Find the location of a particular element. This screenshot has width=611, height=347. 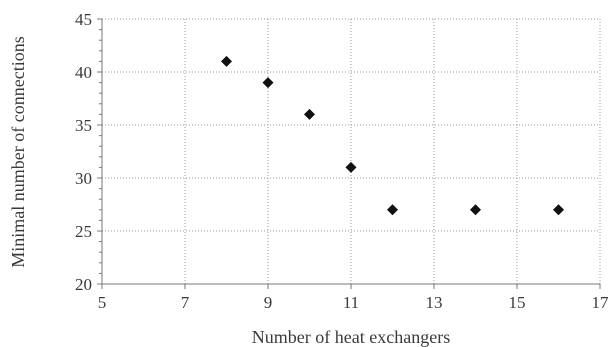

x-tick-label: 17 is located at coordinates (601, 302).